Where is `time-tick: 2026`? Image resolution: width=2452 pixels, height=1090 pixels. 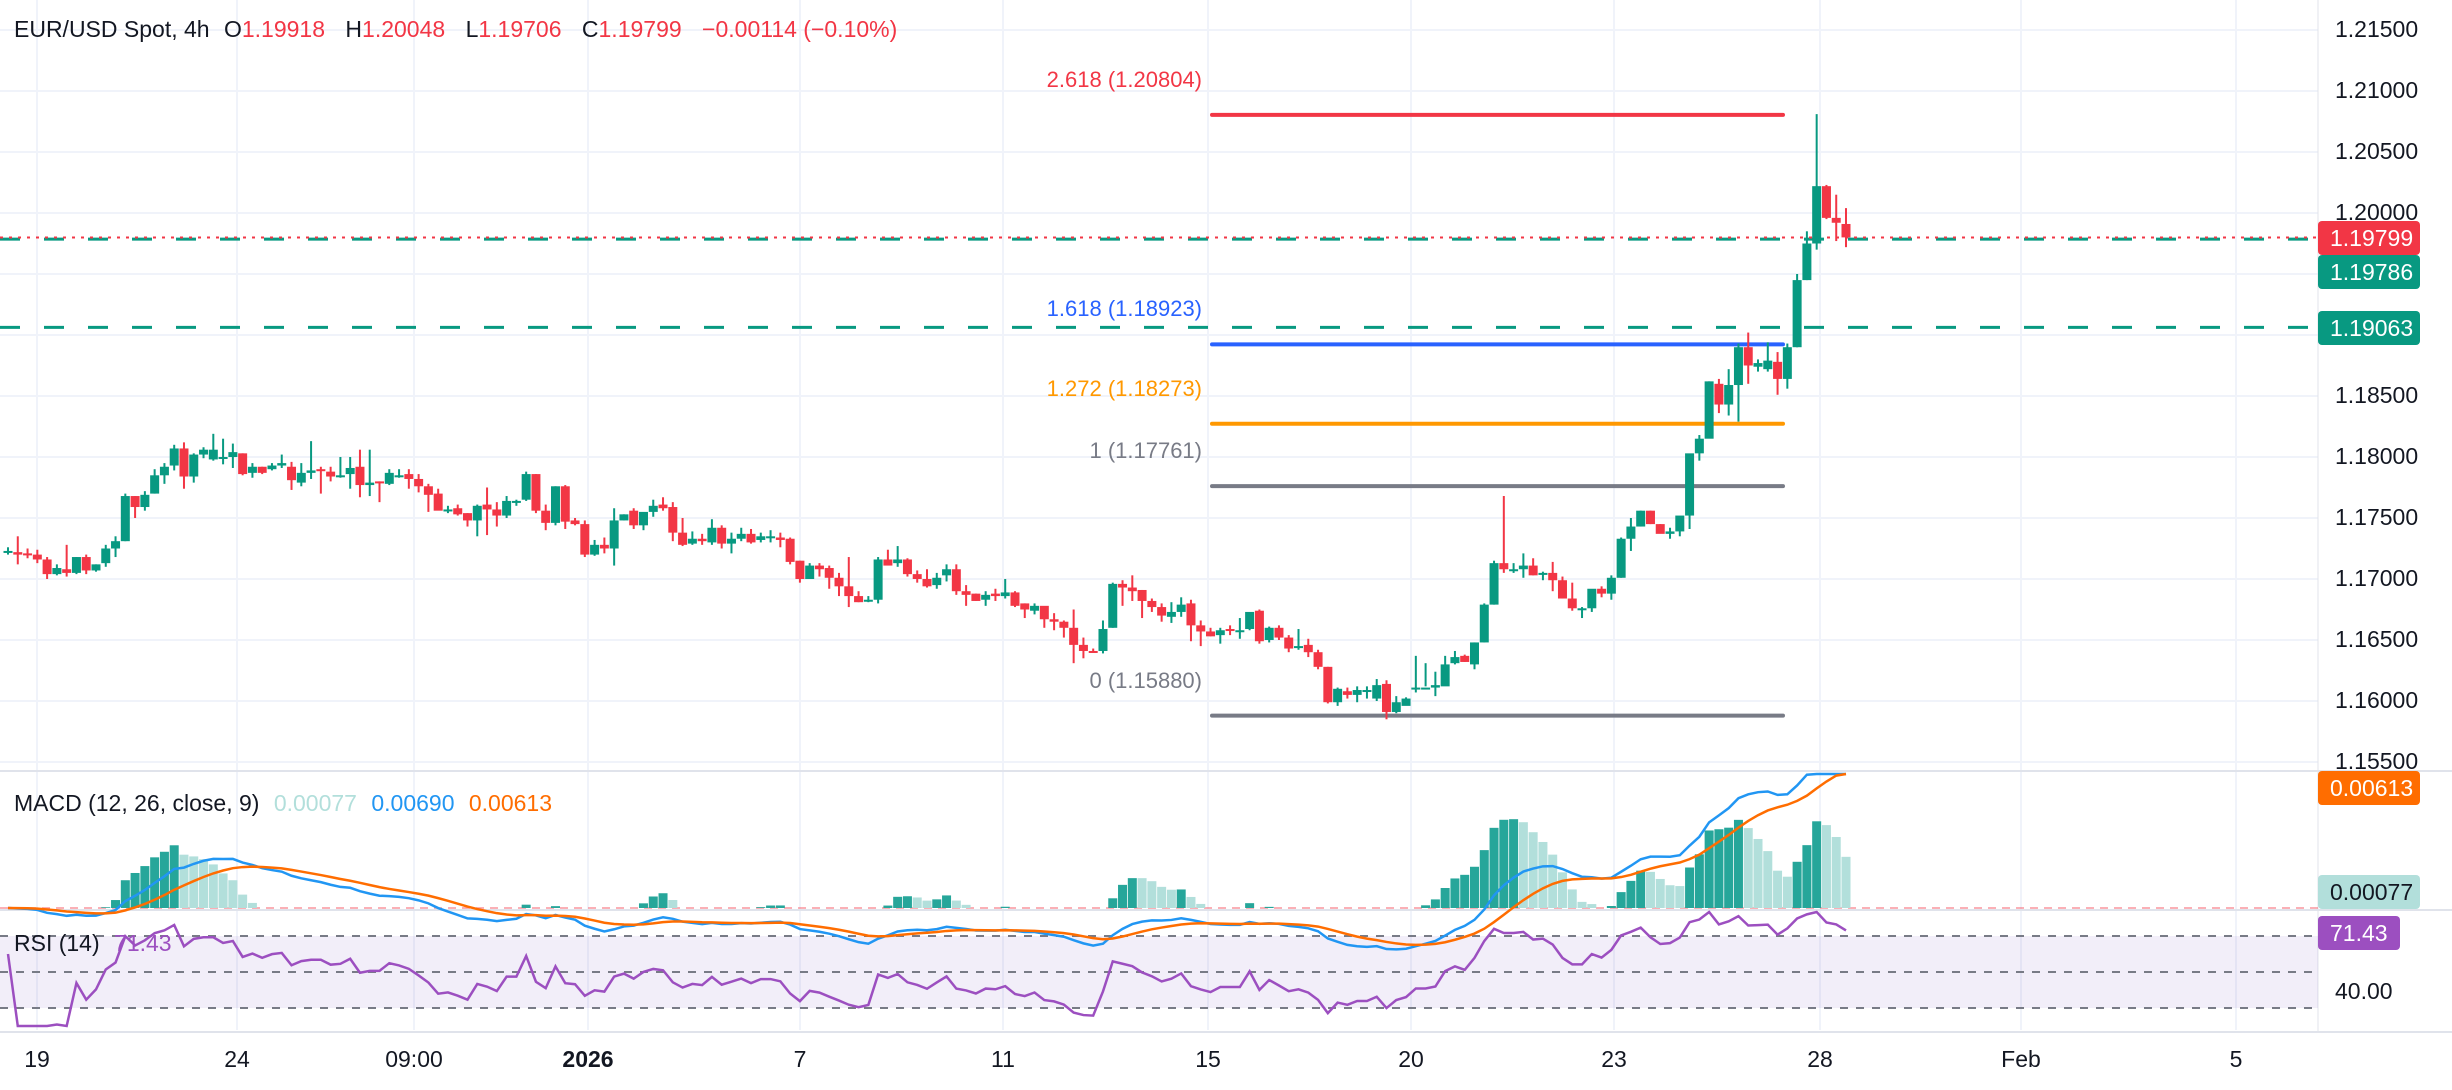
time-tick: 2026 is located at coordinates (588, 1059).